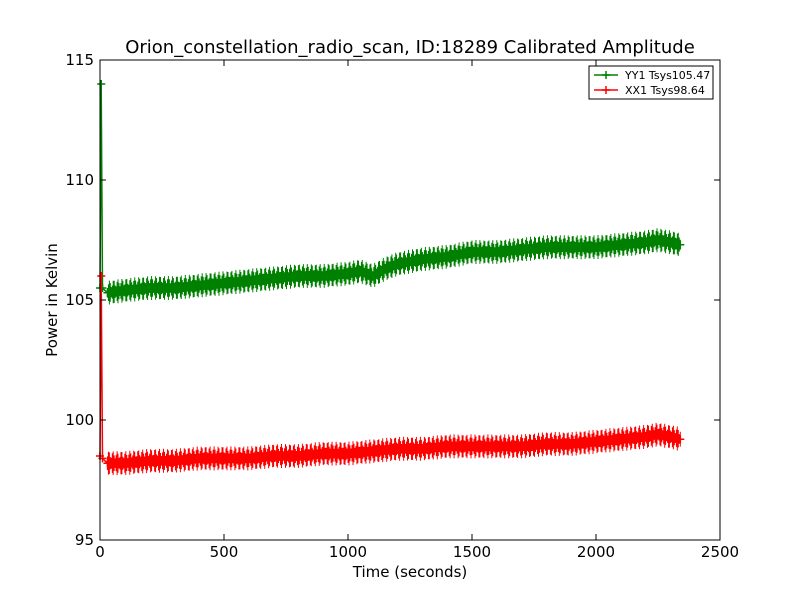 This screenshot has height=600, width=800. Describe the element at coordinates (79, 420) in the screenshot. I see `y-tick-label: 100` at that location.